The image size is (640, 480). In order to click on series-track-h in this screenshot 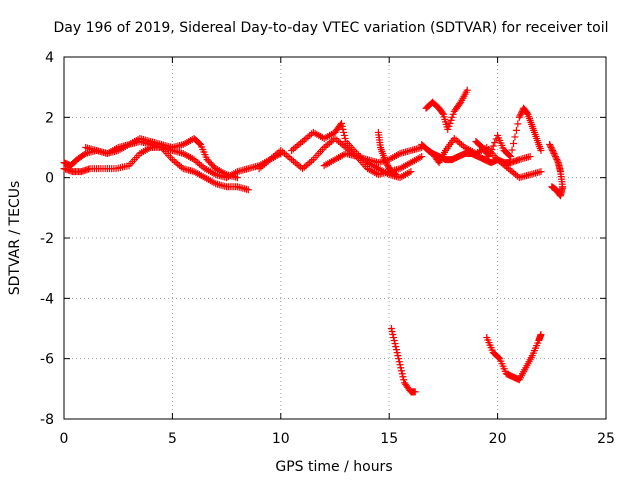, I will do `click(403, 360)`.